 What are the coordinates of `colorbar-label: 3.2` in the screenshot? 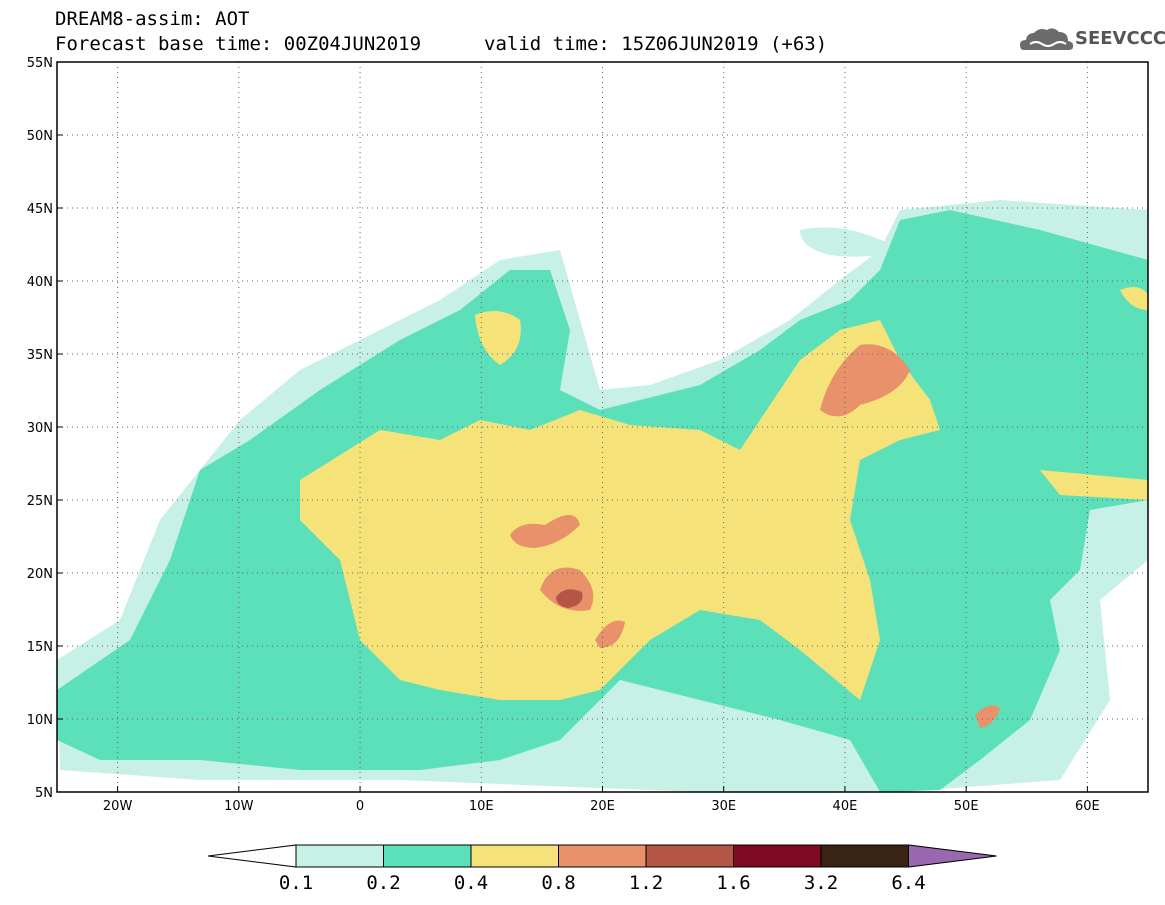 It's located at (821, 883).